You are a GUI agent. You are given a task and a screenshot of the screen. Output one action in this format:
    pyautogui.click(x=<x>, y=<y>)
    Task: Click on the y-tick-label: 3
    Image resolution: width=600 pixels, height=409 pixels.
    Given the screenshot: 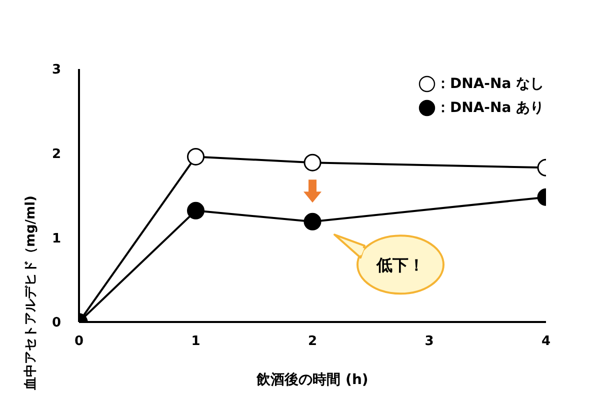 What is the action you would take?
    pyautogui.click(x=56, y=70)
    